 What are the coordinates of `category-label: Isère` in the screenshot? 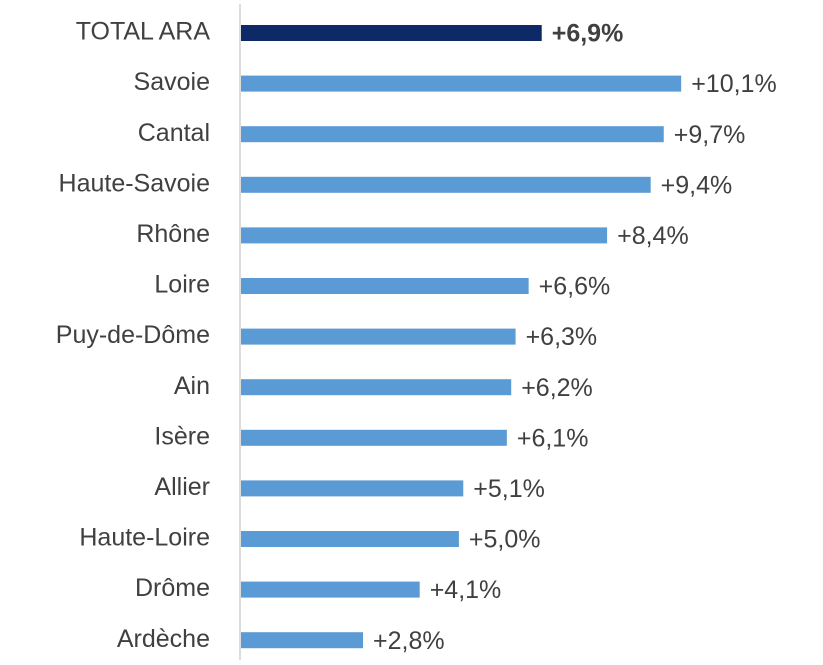 It's located at (182, 436).